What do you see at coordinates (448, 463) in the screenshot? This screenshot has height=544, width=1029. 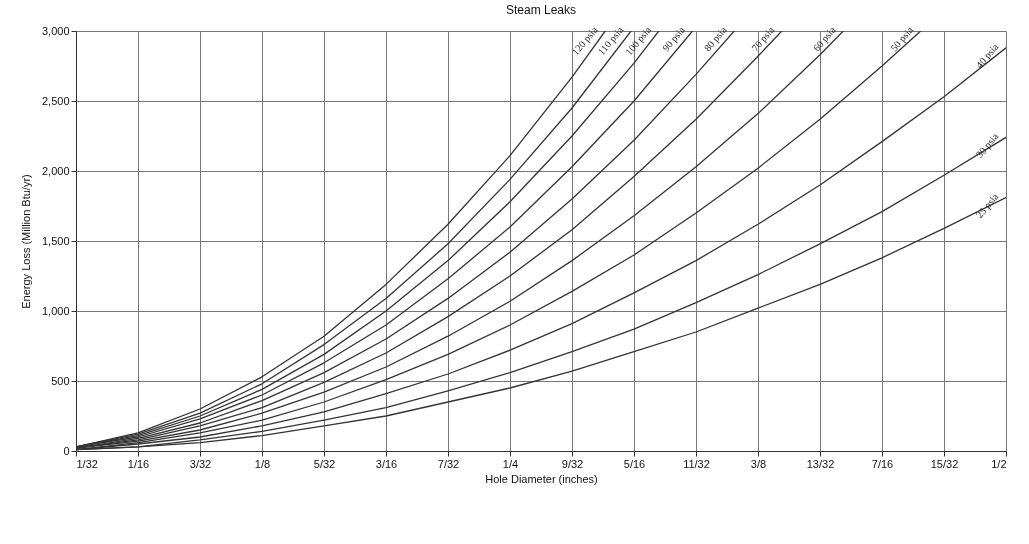 I see `x-tick-label: 7/32` at bounding box center [448, 463].